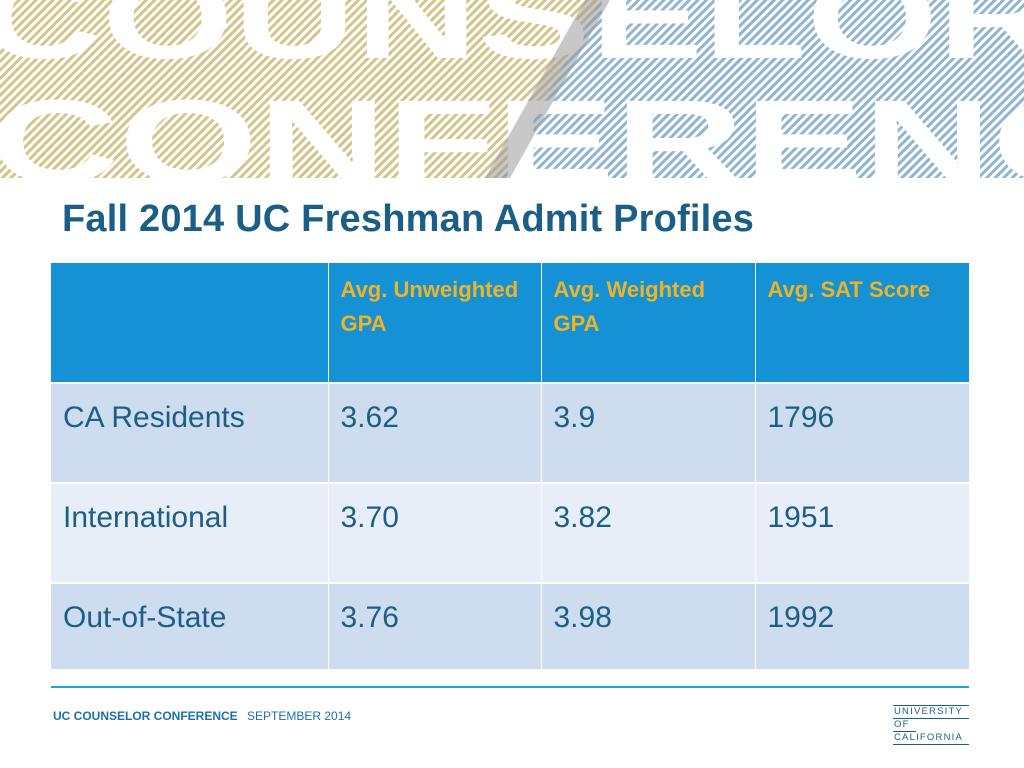 The image size is (1024, 768). Describe the element at coordinates (648, 626) in the screenshot. I see `weighted-gpa-cell: 3.98` at that location.